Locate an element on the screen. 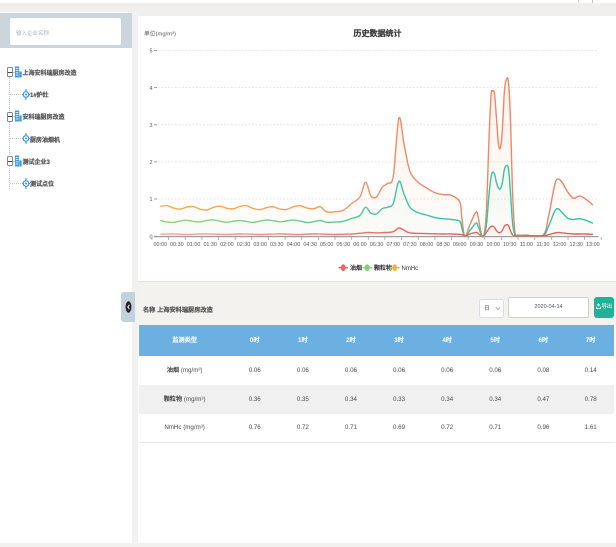 Image resolution: width=616 pixels, height=547 pixels. svg-text: 02:30 is located at coordinates (244, 245).